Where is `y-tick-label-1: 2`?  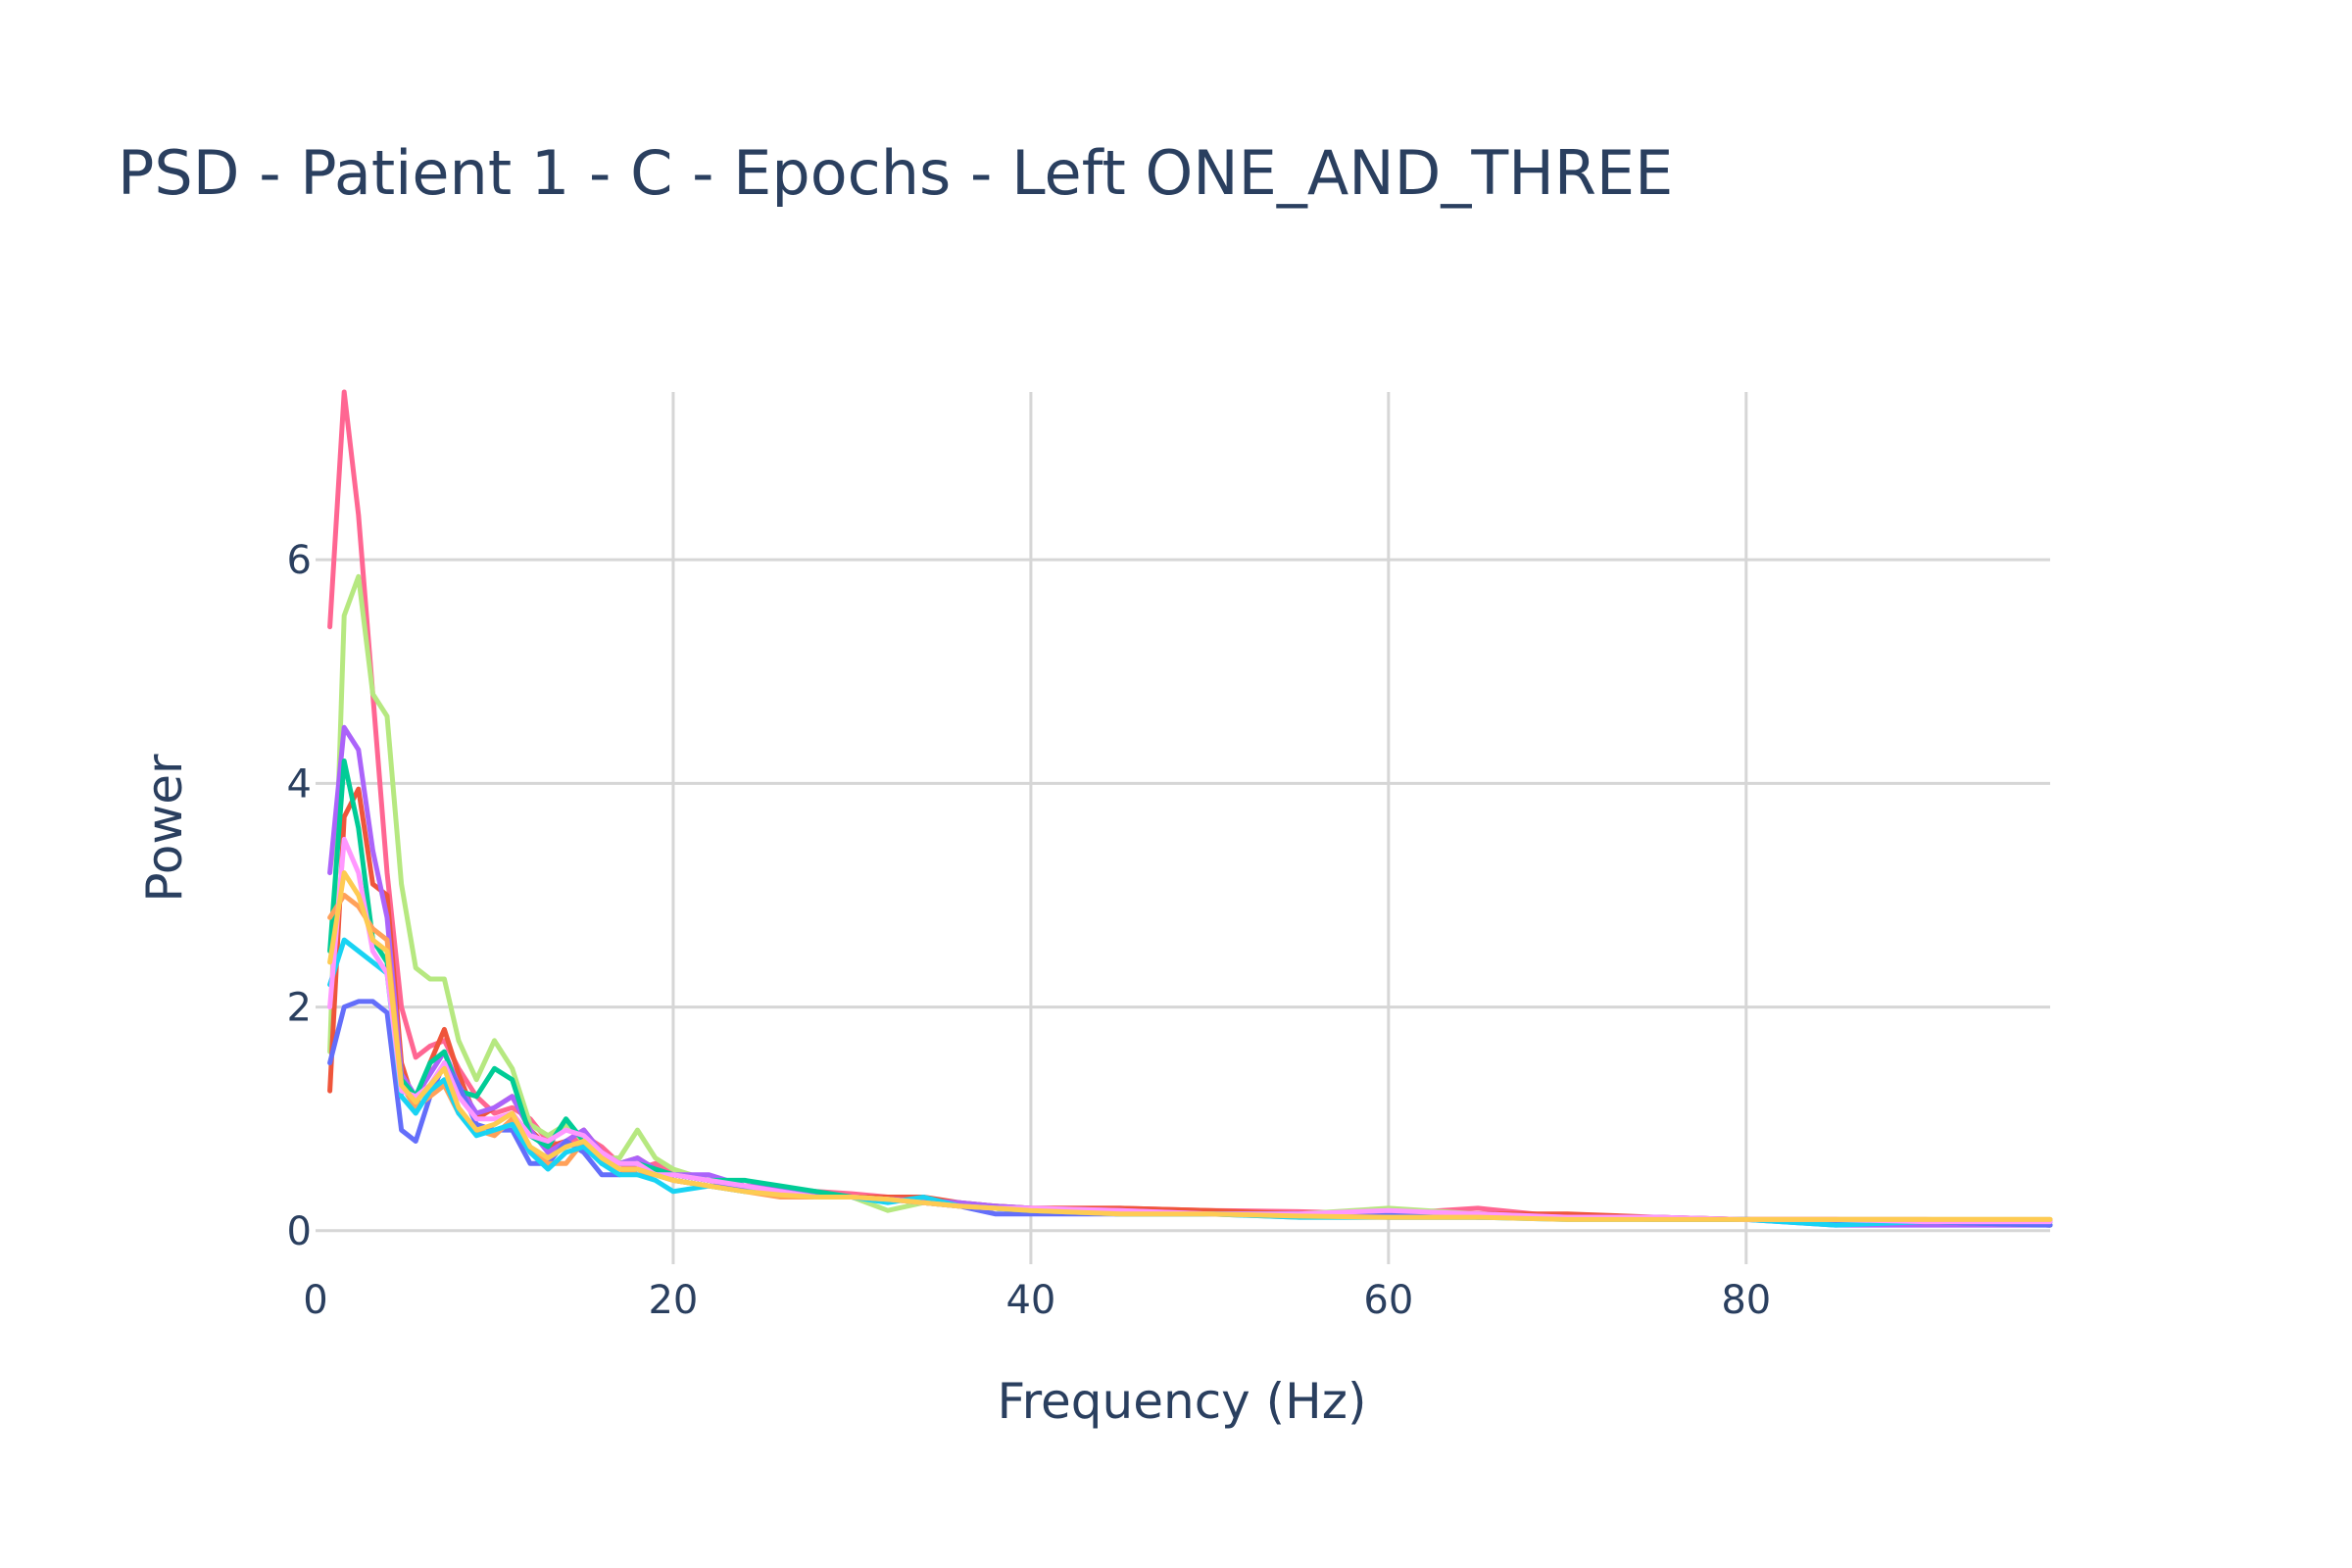
y-tick-label-1: 2 is located at coordinates (299, 1008).